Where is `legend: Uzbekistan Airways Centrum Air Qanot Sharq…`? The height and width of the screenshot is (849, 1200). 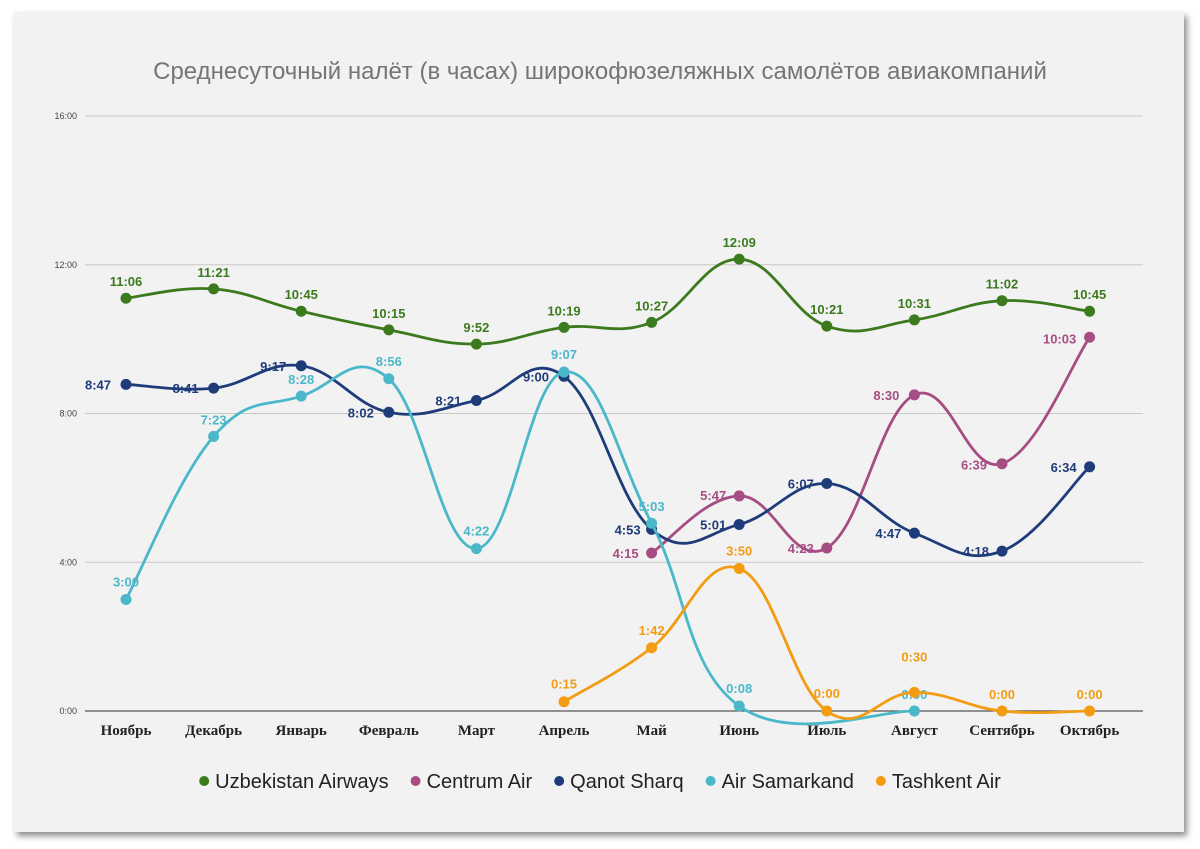
legend: Uzbekistan Airways Centrum Air Qanot Sharq… is located at coordinates (600, 782).